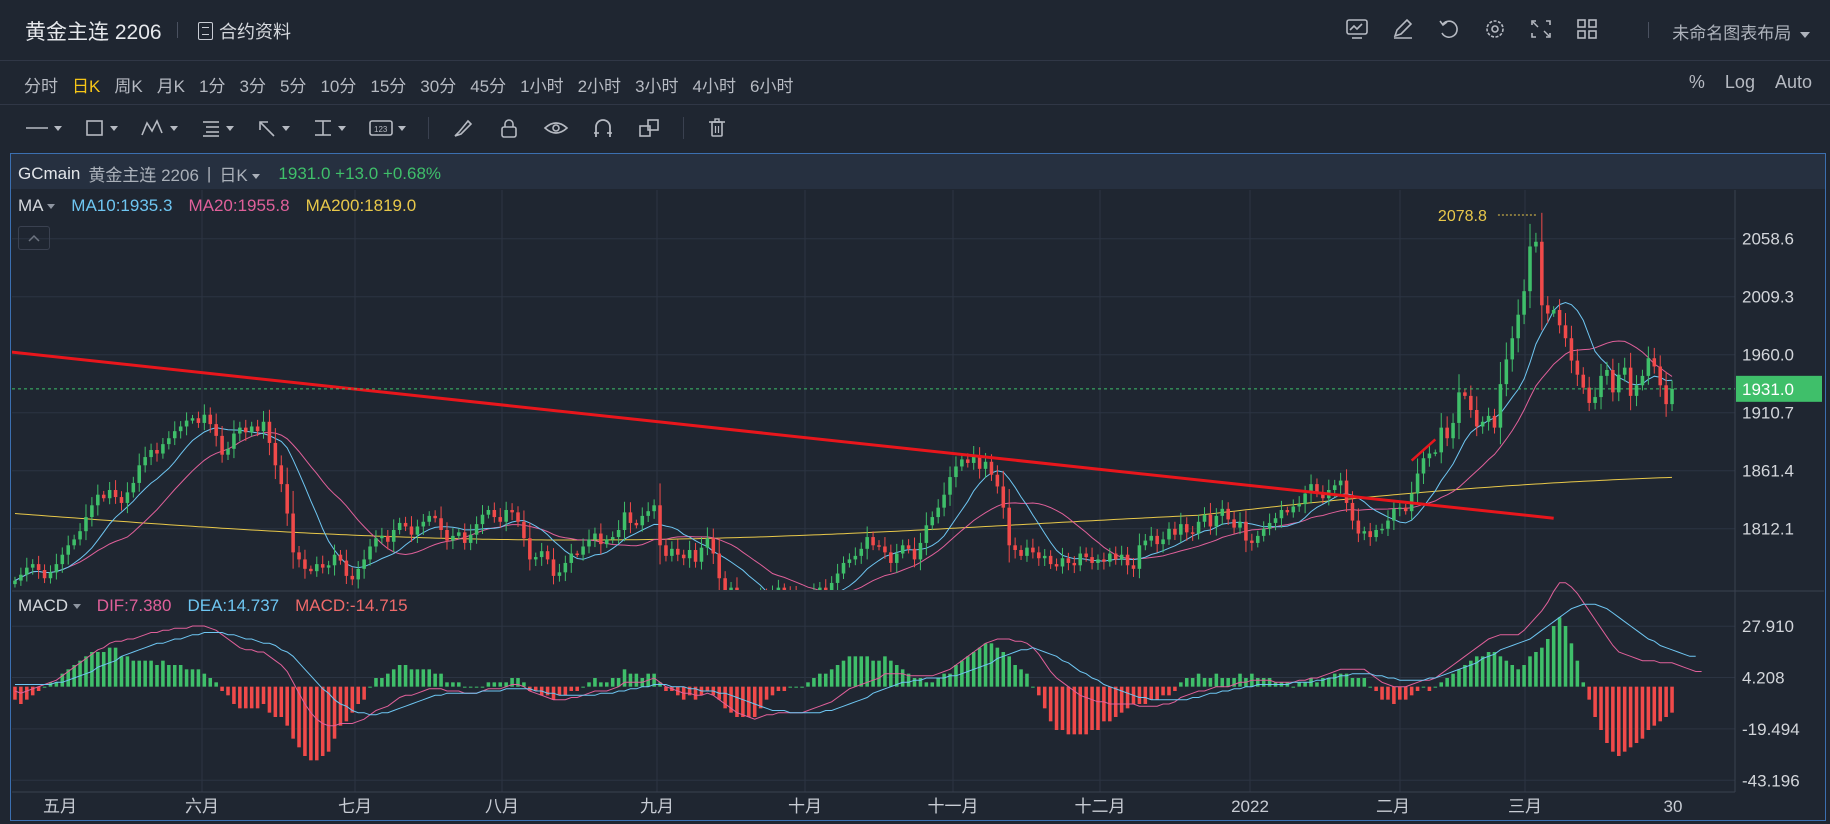  What do you see at coordinates (211, 129) in the screenshot?
I see `text-tool-icon` at bounding box center [211, 129].